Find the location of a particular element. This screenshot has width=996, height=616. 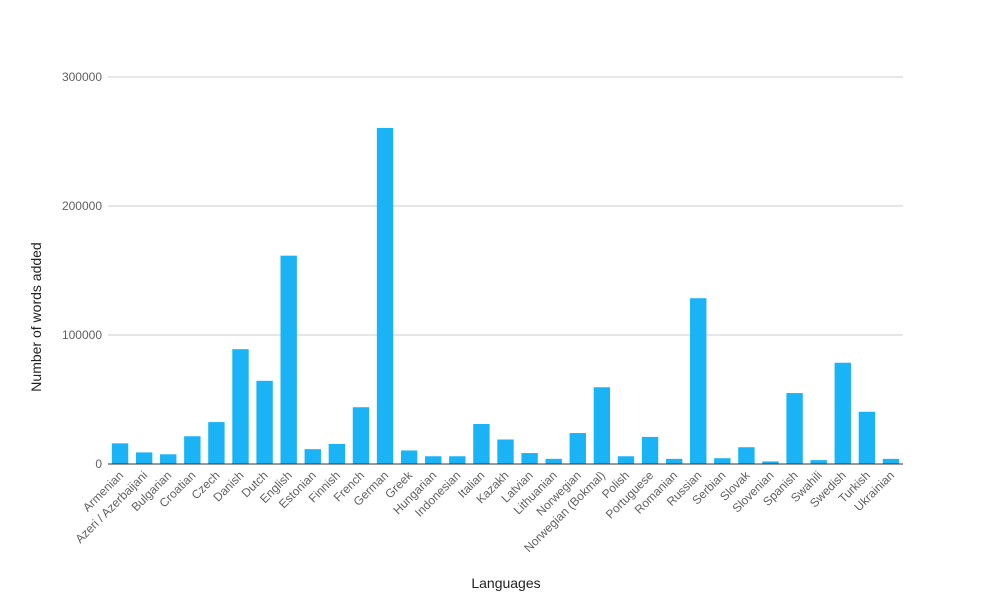

y-axis-title: Number of words added is located at coordinates (36, 316).